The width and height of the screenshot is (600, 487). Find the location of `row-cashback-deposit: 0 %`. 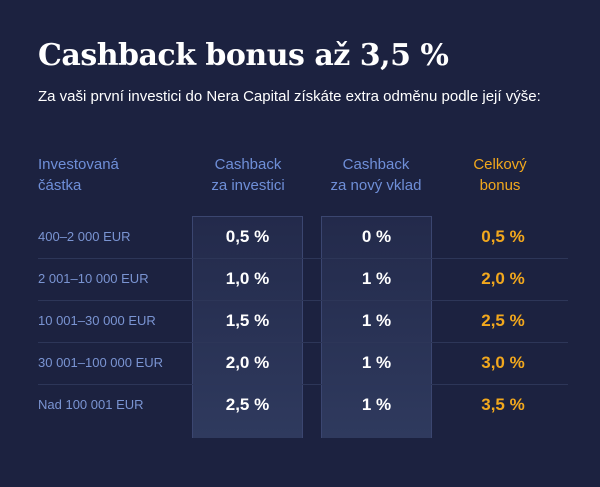

row-cashback-deposit: 0 % is located at coordinates (376, 236).